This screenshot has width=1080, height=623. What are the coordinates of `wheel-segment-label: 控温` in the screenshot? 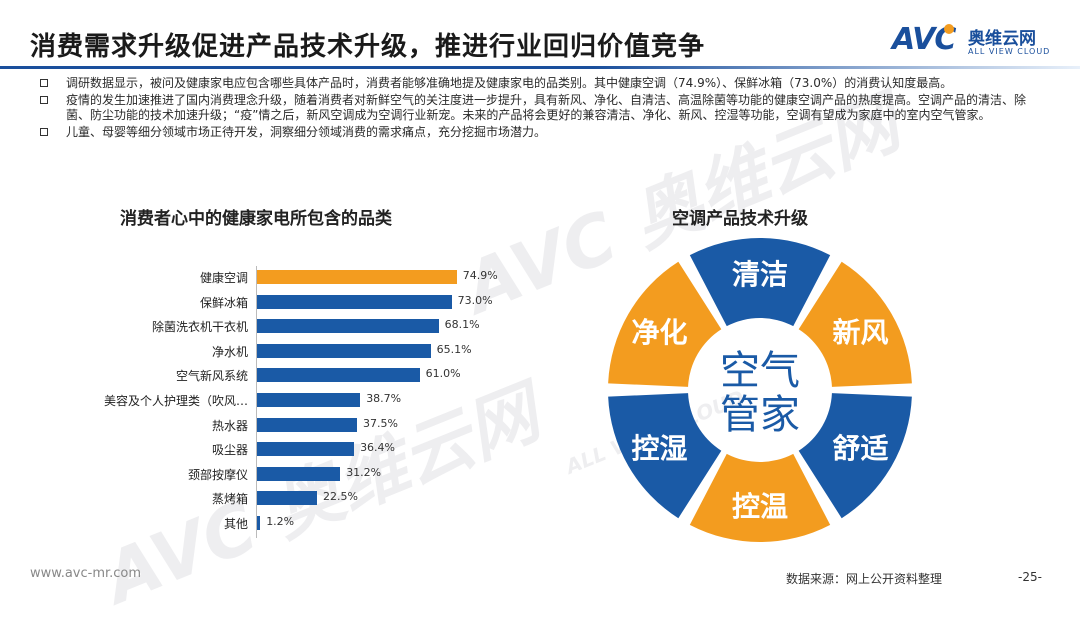 It's located at (760, 506).